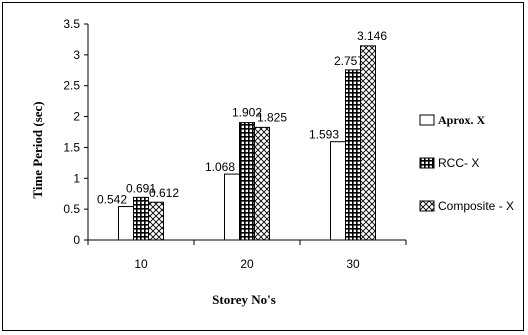  I want to click on data-label: 0.691, so click(141, 188).